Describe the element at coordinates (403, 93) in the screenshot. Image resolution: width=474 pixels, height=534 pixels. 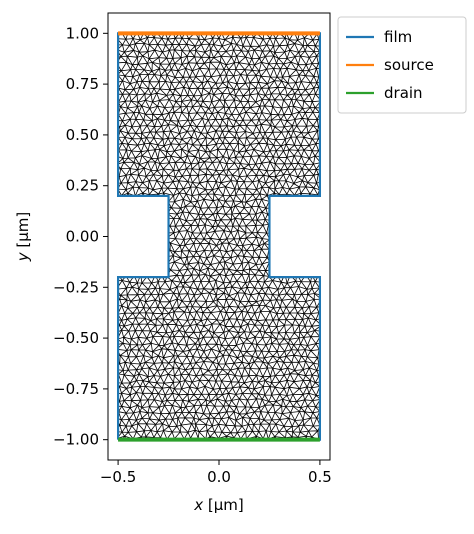
I see `legend-label-drain: drain` at that location.